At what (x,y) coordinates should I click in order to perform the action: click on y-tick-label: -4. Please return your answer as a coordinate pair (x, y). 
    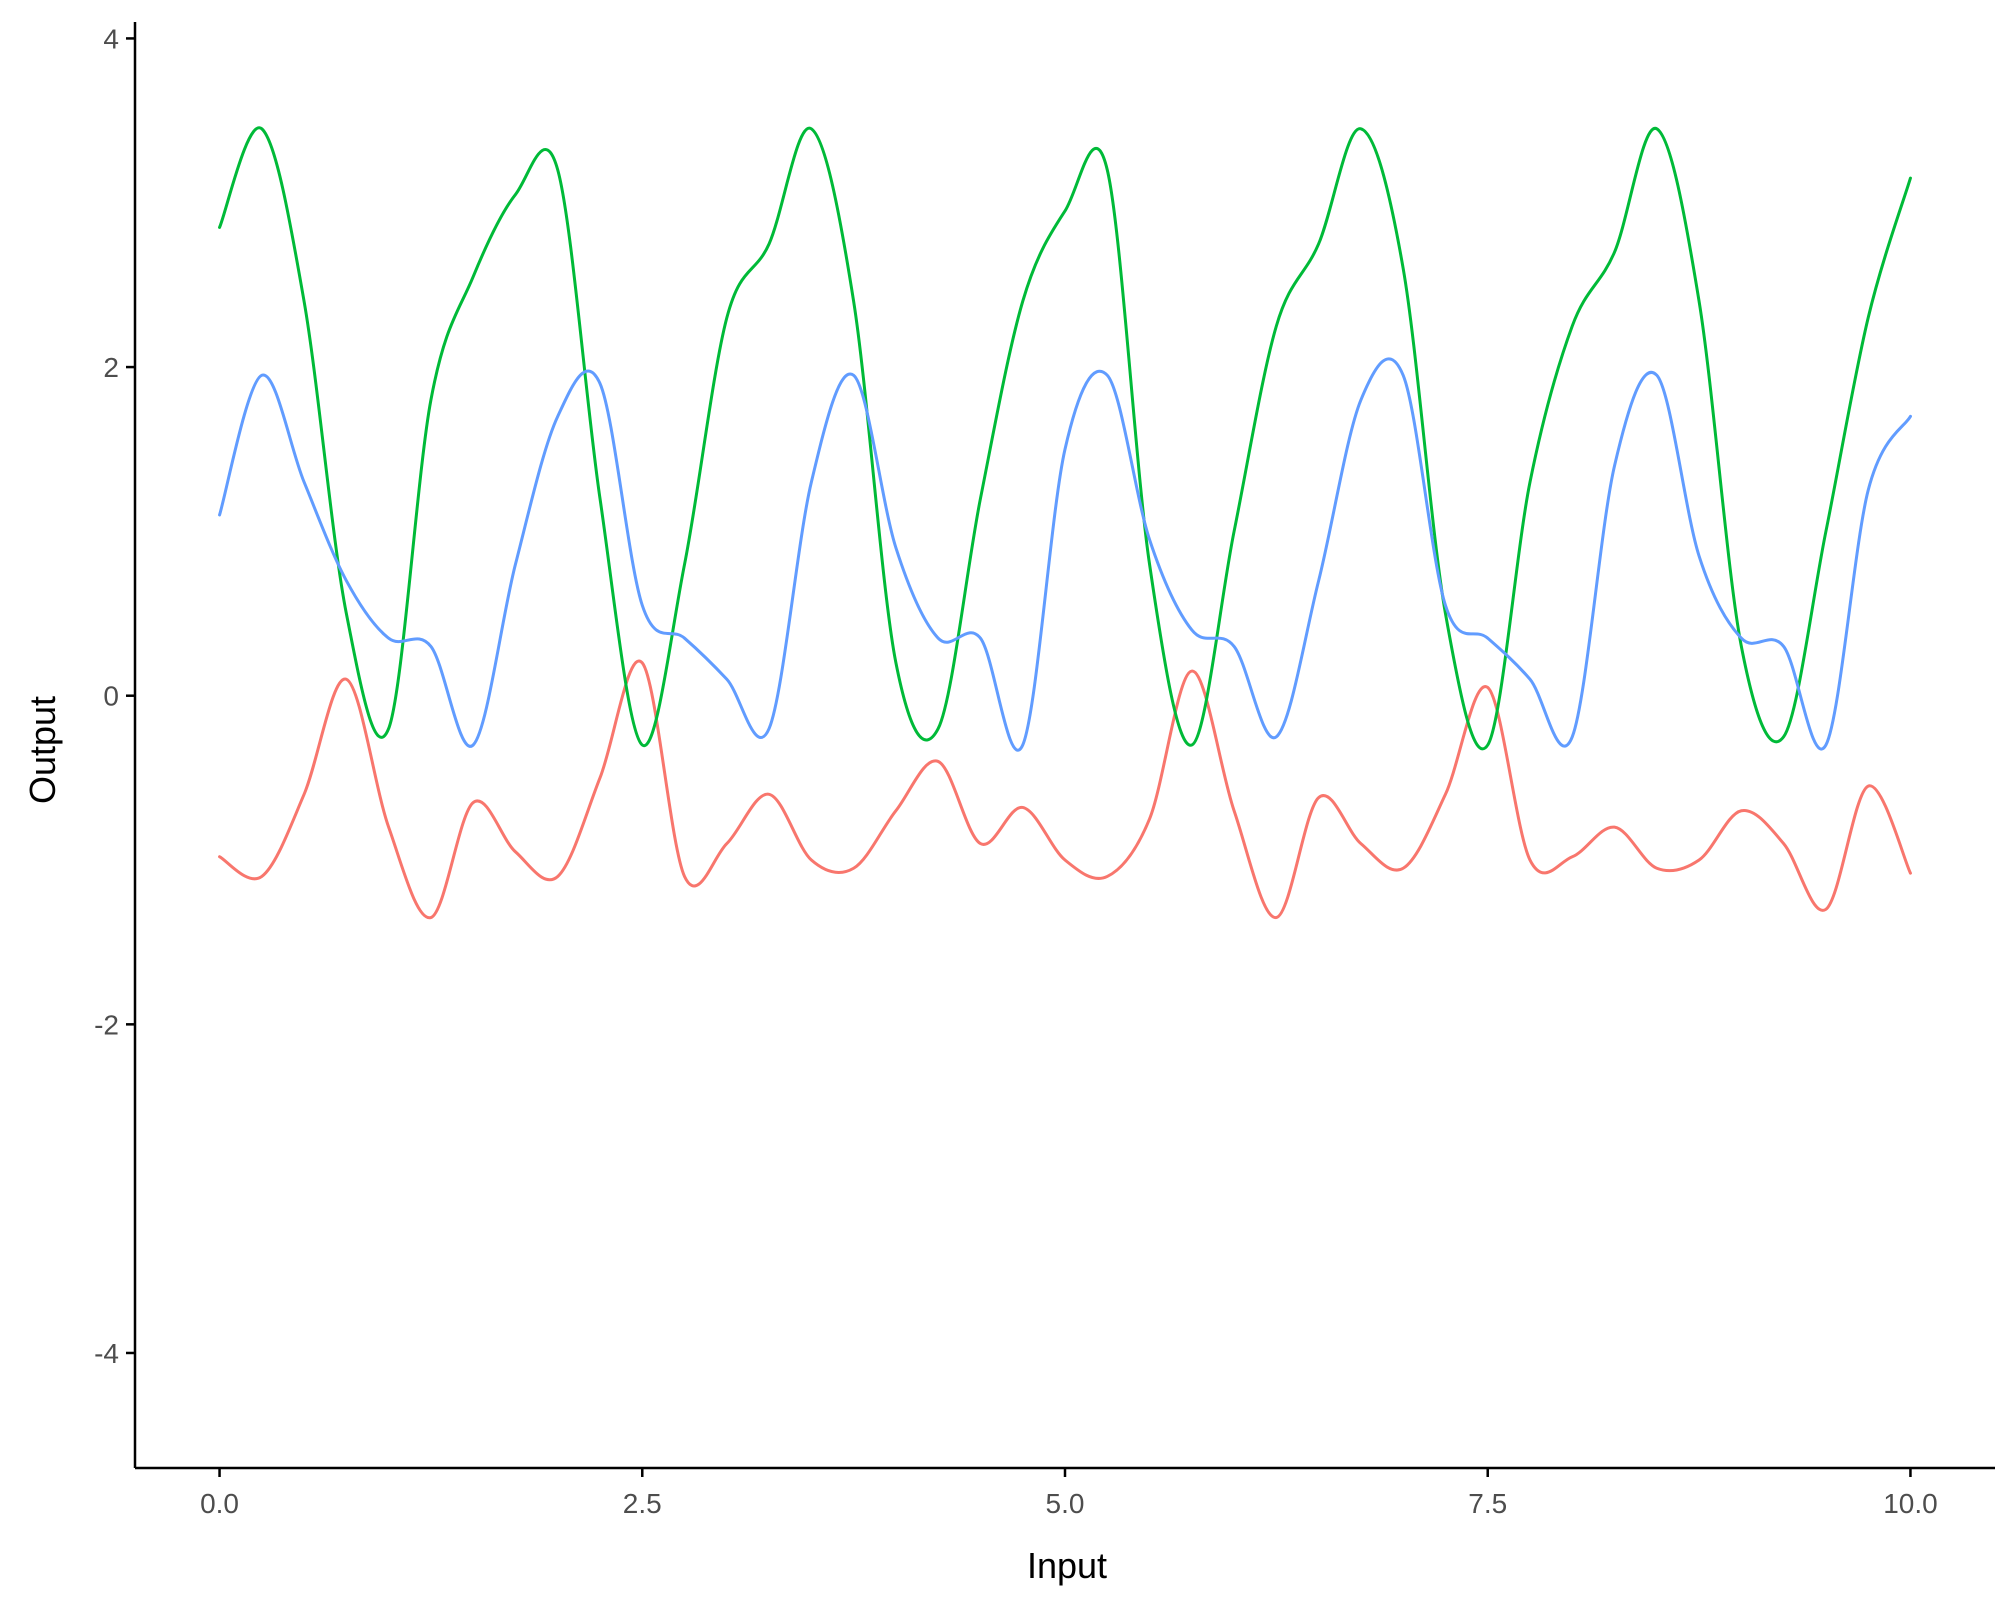
    Looking at the image, I should click on (106, 1353).